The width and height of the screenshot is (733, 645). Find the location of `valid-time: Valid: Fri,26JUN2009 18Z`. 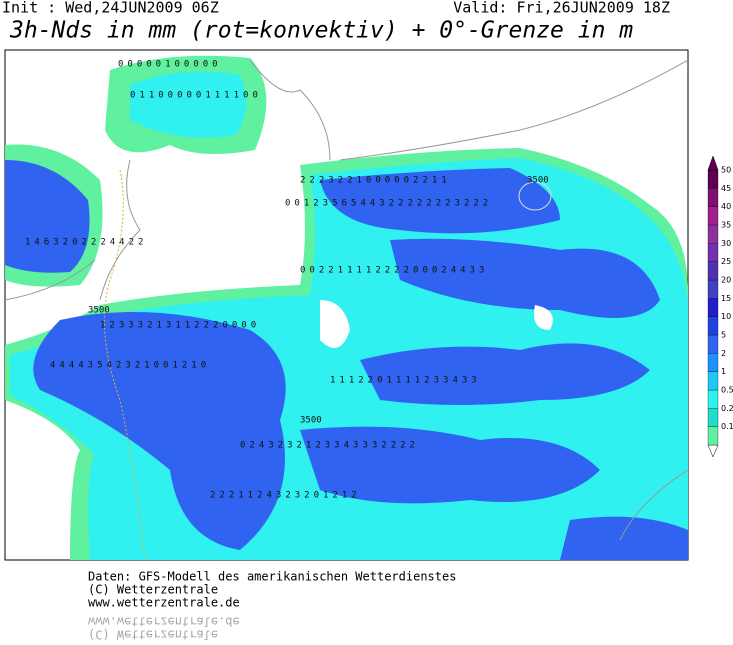

valid-time: Valid: Fri,26JUN2009 18Z is located at coordinates (561, 8).